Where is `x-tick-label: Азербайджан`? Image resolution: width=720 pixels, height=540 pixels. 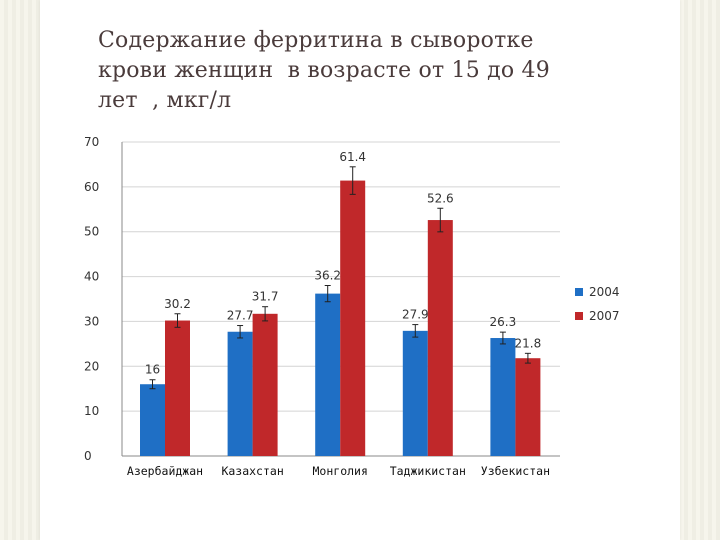
x-tick-label: Азербайджан is located at coordinates (165, 471).